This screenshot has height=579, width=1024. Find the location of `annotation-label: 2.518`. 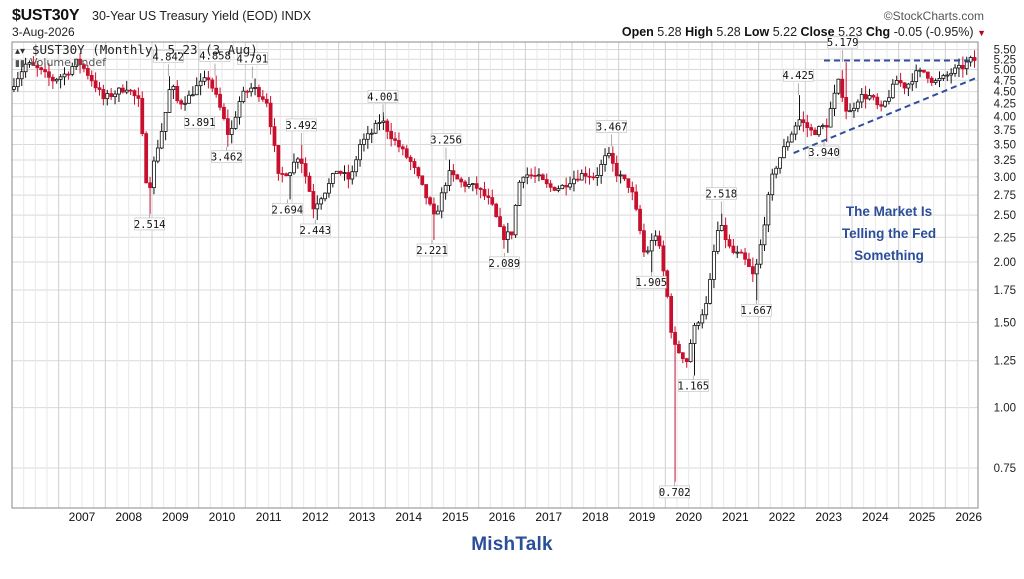

annotation-label: 2.518 is located at coordinates (722, 195).